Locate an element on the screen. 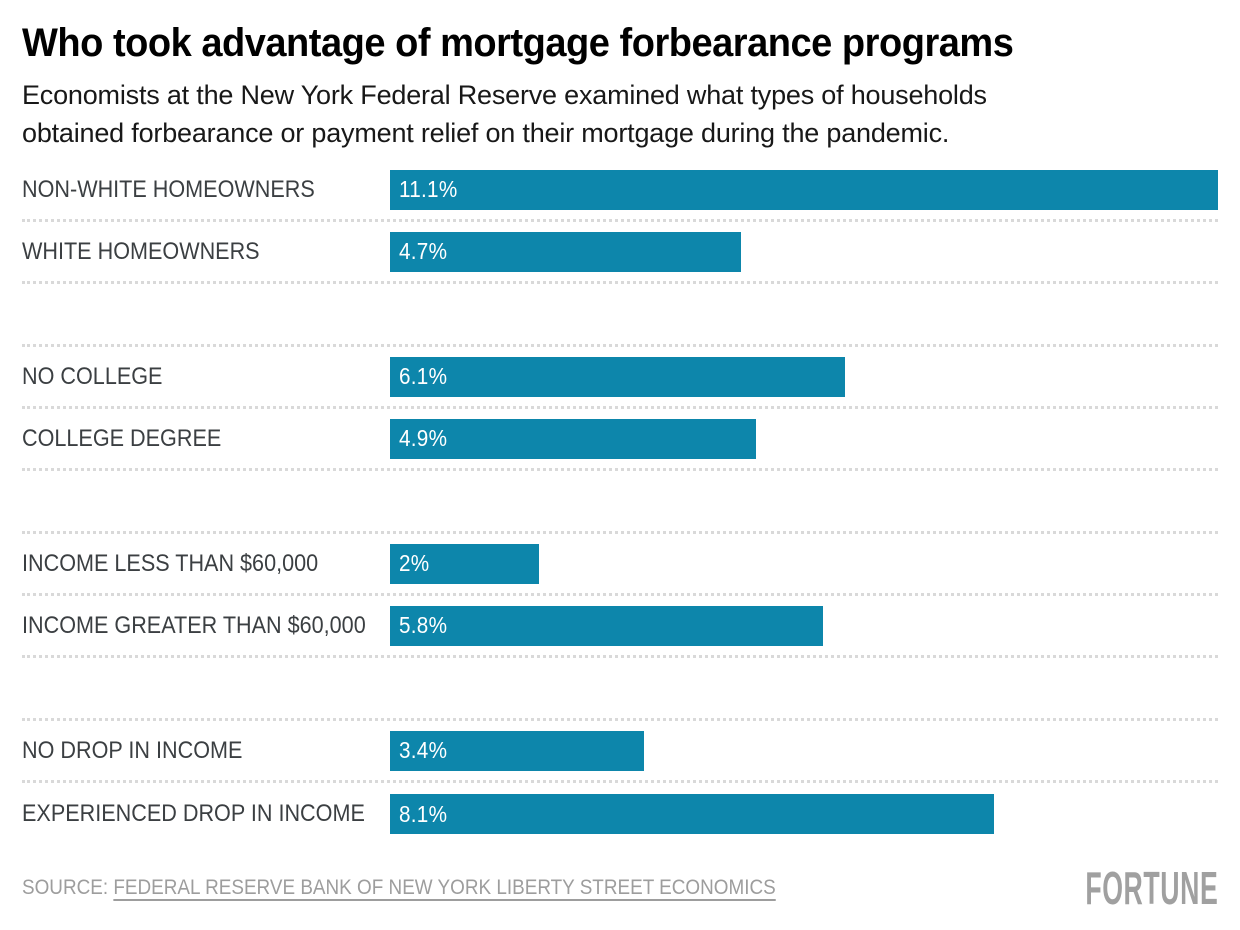  bar-track: 6.1% is located at coordinates (804, 376).